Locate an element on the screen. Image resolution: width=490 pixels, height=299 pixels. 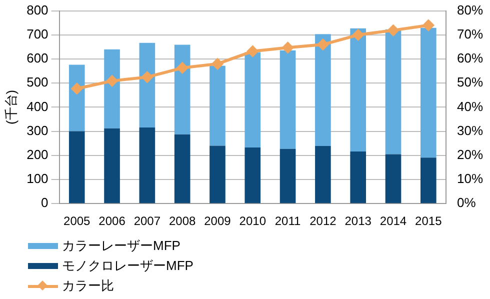
y-tick-label: 200 is located at coordinates (37, 154).